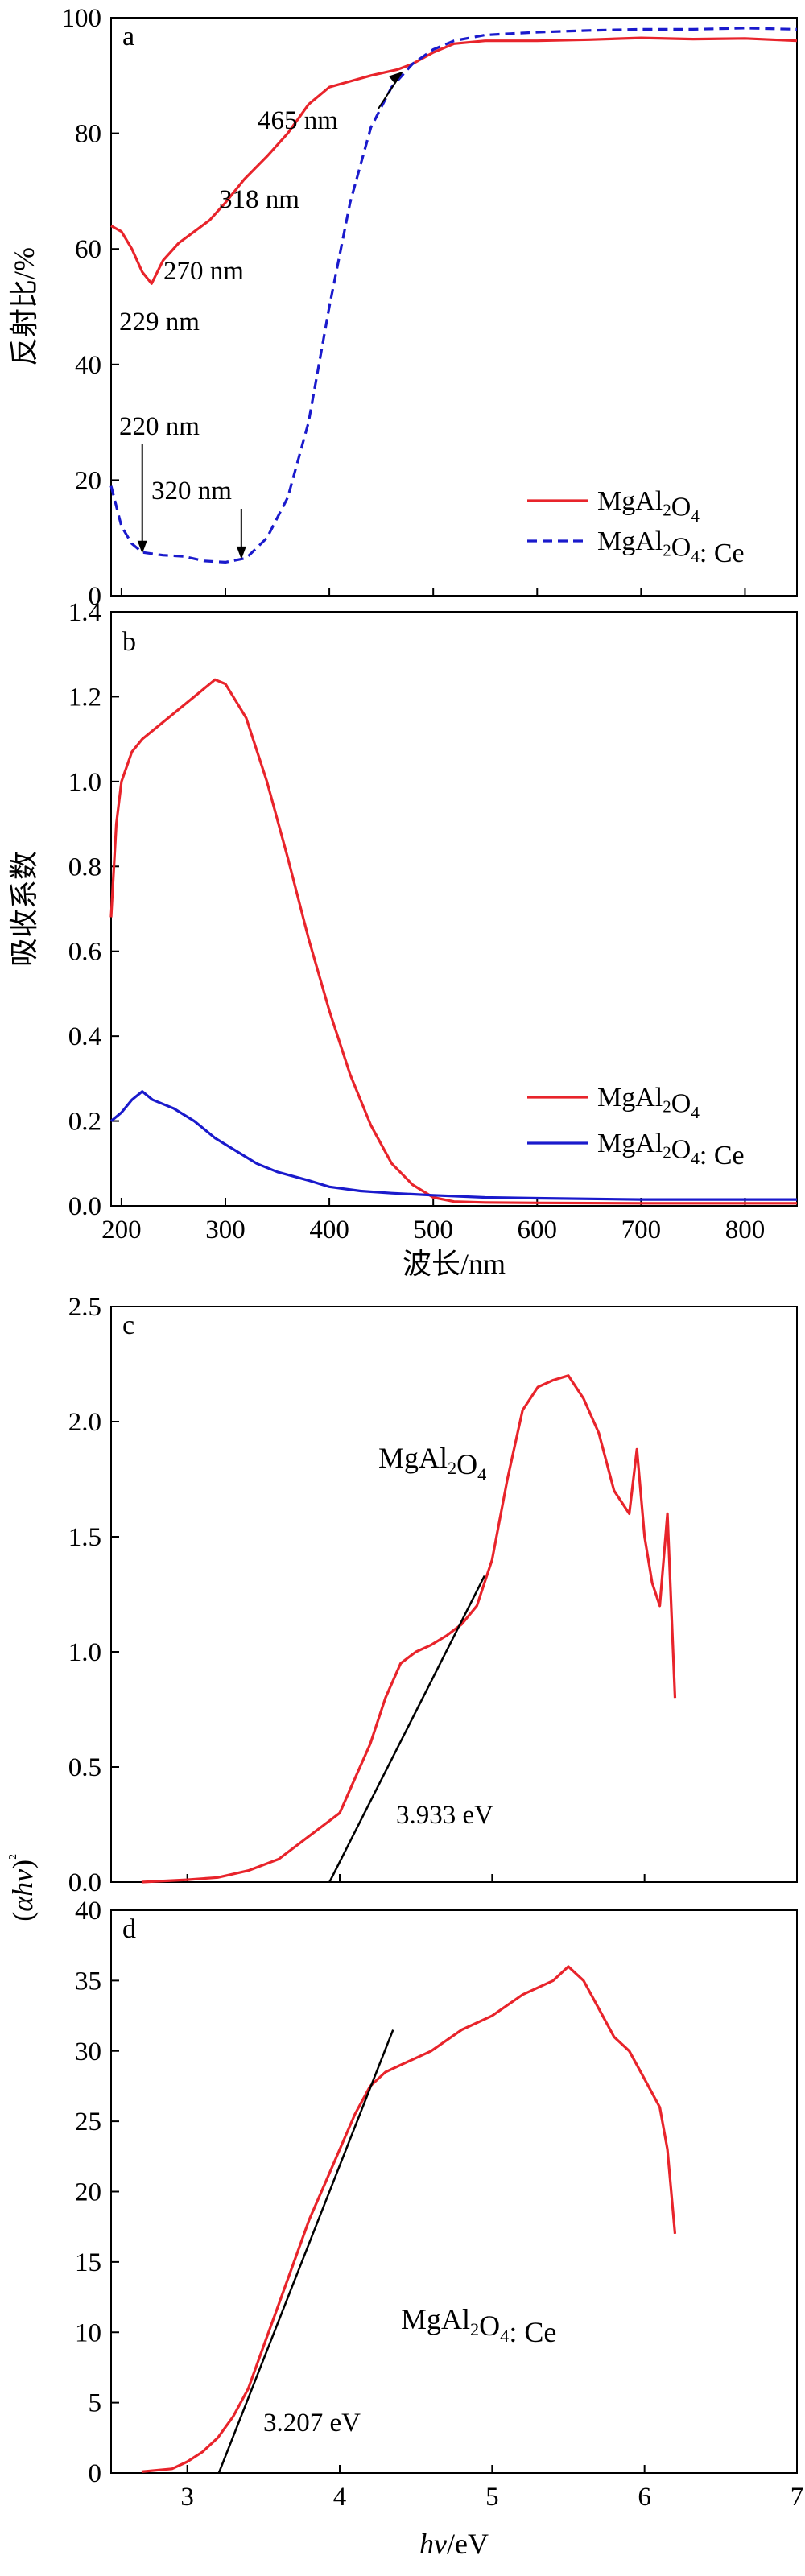 This screenshot has width=805, height=2576. I want to click on panel-a-series-1-line, so click(454, 160).